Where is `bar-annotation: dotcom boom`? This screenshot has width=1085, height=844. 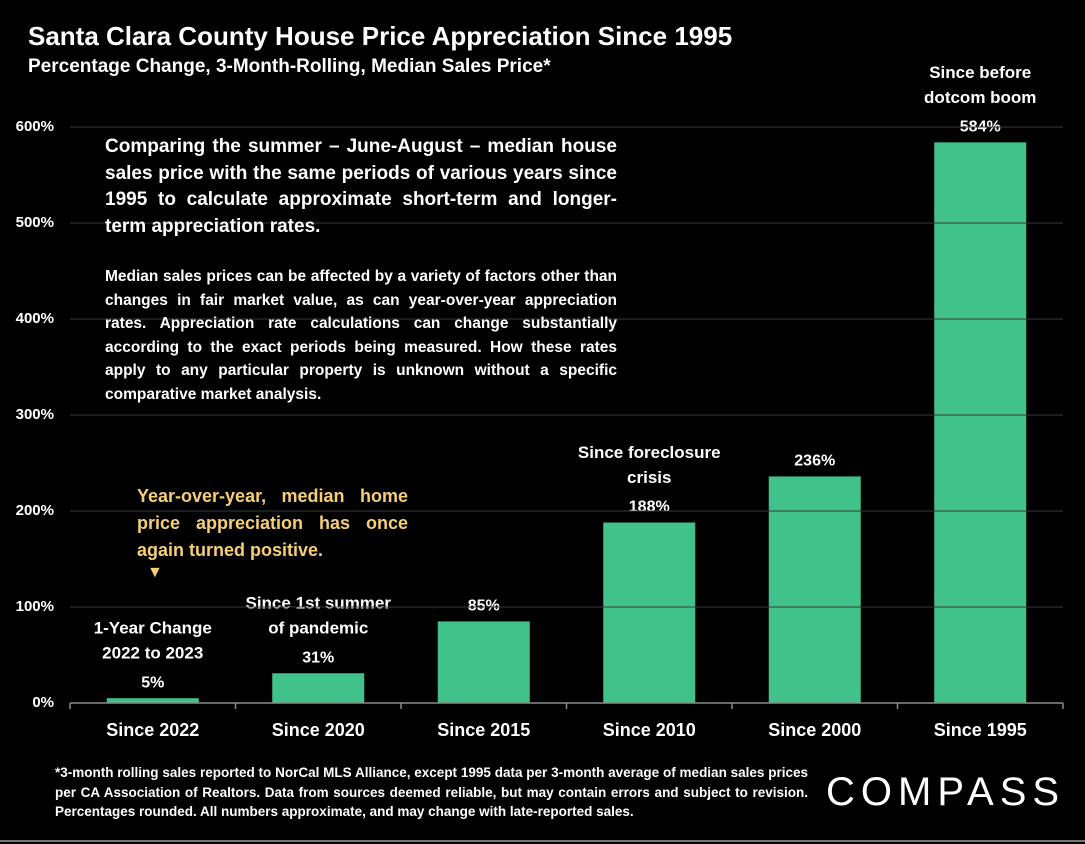
bar-annotation: dotcom boom is located at coordinates (980, 97).